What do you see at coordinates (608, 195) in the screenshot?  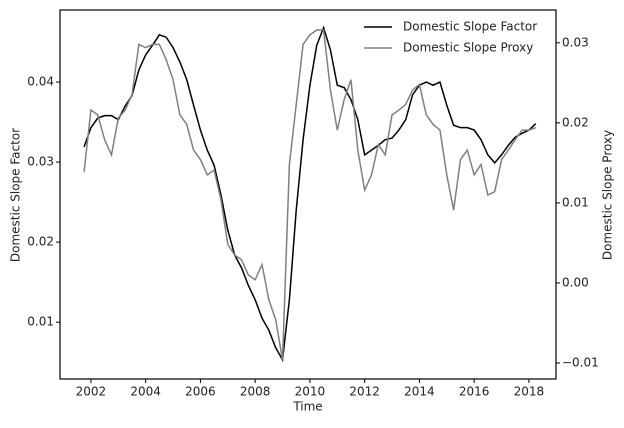 I see `y2-axis-label: Domestic Slope Proxy` at bounding box center [608, 195].